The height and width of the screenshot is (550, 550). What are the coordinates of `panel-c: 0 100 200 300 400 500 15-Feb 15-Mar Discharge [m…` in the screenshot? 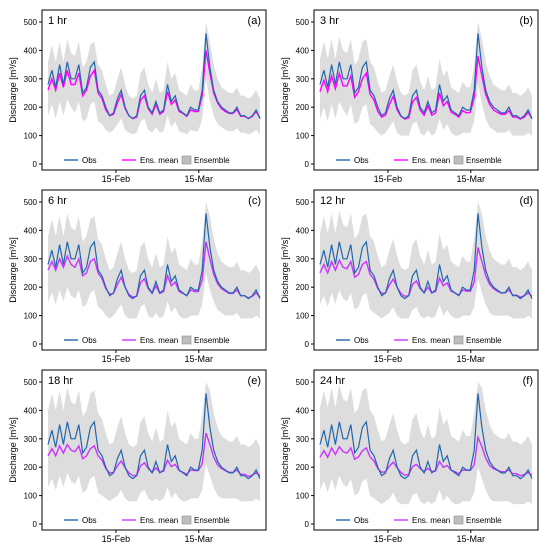 It's located at (137, 276).